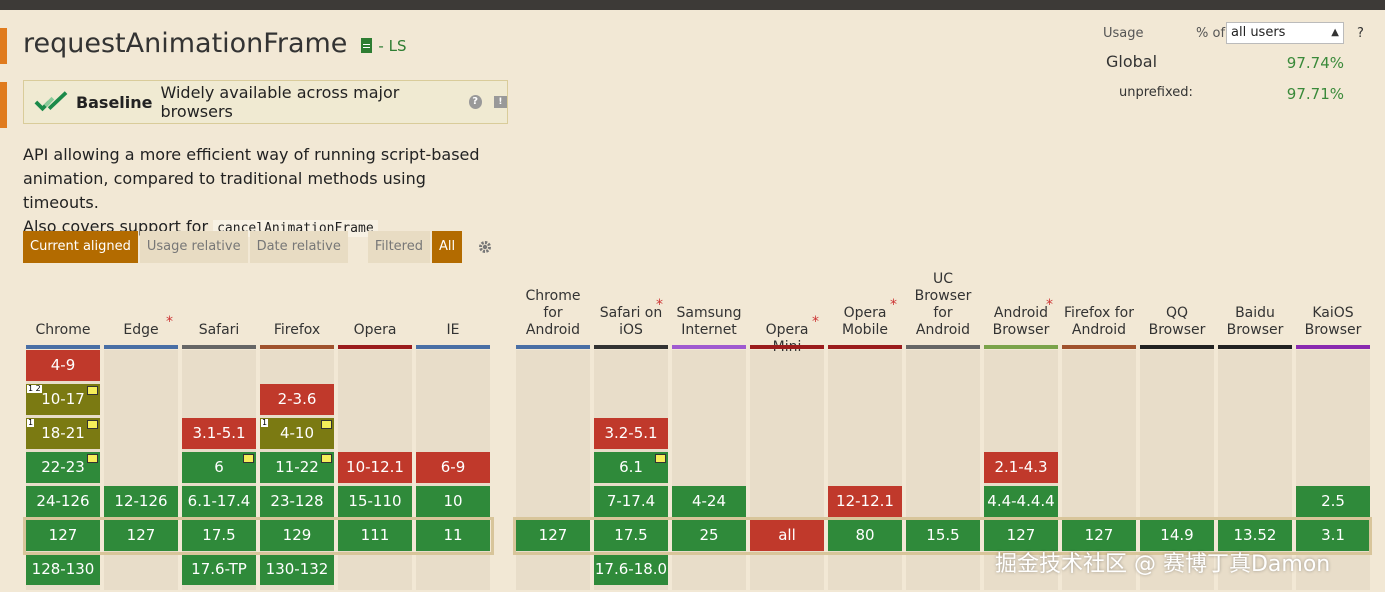 This screenshot has height=592, width=1385. What do you see at coordinates (709, 501) in the screenshot?
I see `support-cell: 4-24` at bounding box center [709, 501].